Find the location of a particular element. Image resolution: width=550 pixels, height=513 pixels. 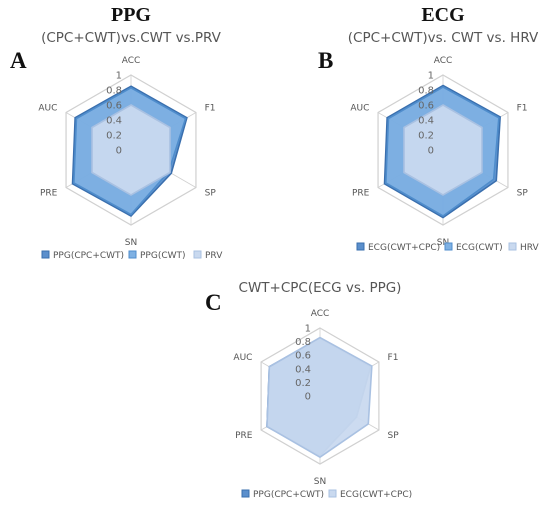

panel-c-letter: C is located at coordinates (213, 302).